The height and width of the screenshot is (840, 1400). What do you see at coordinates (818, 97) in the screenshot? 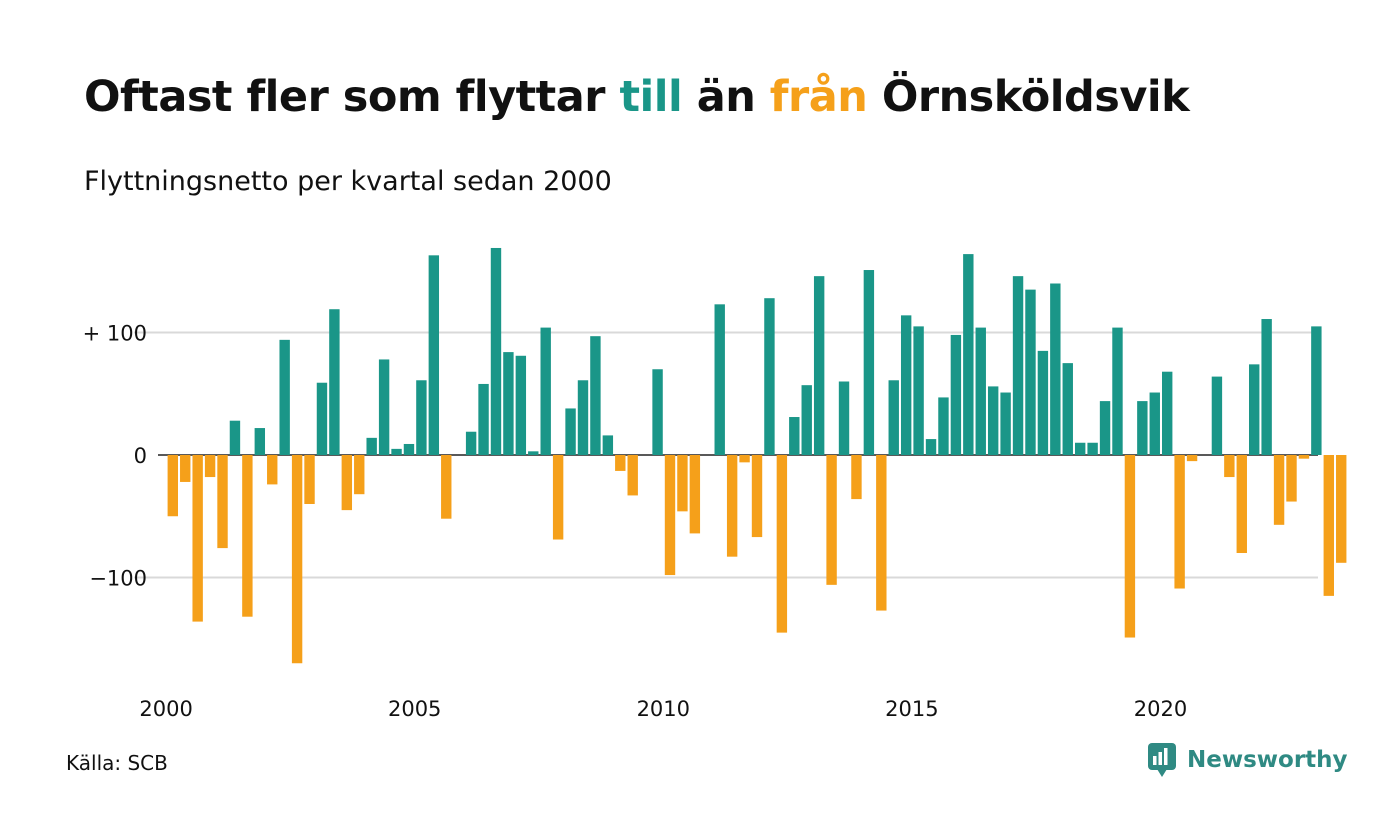
I see `title-fran: från` at bounding box center [818, 97].